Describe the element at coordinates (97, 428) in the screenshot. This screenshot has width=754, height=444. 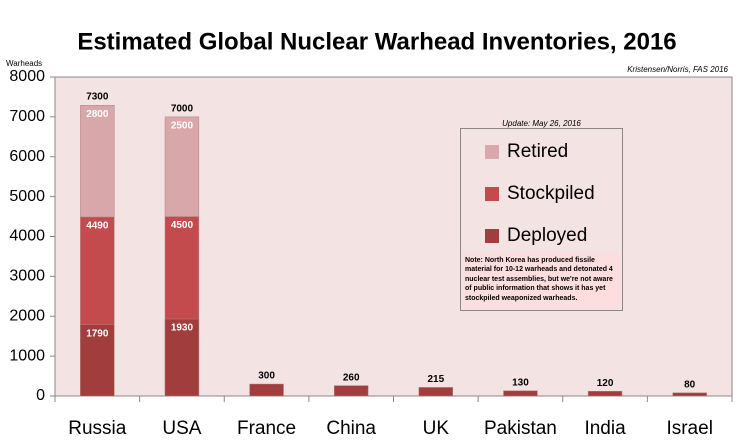
I see `x-tick-label: Russia` at that location.